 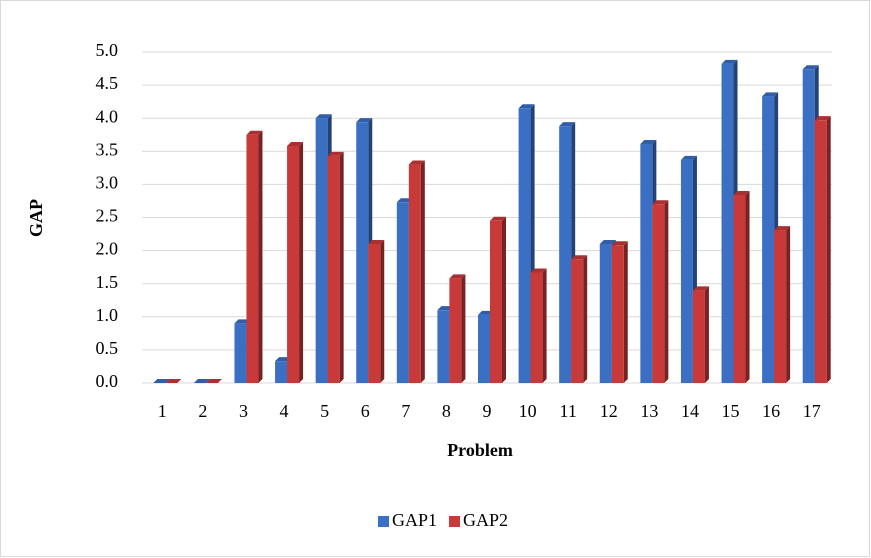 What do you see at coordinates (690, 411) in the screenshot?
I see `x-tick-label: 14` at bounding box center [690, 411].